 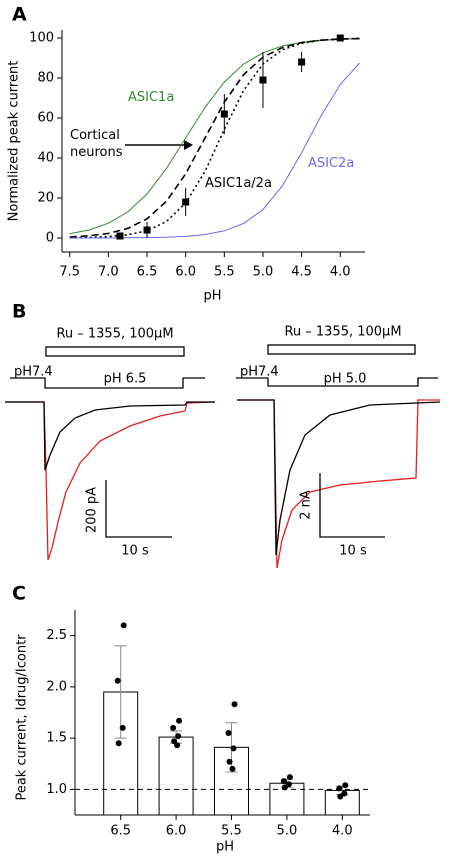 I want to click on panel-label: C, so click(x=19, y=594).